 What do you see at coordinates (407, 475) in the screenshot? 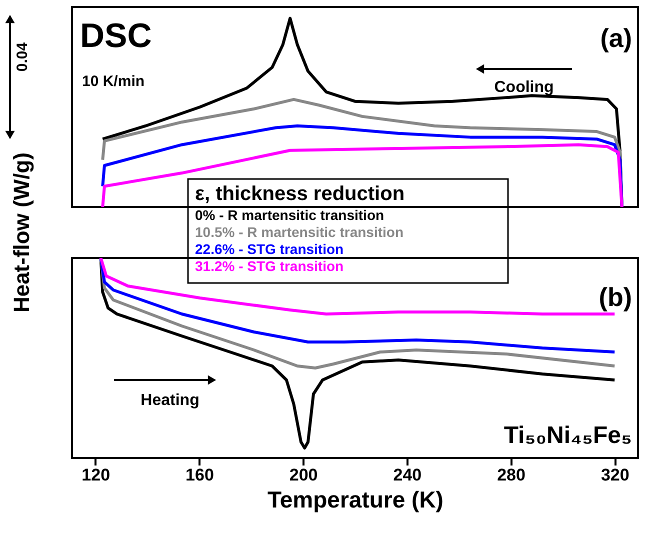
I see `x-tick-label: 240` at bounding box center [407, 475].